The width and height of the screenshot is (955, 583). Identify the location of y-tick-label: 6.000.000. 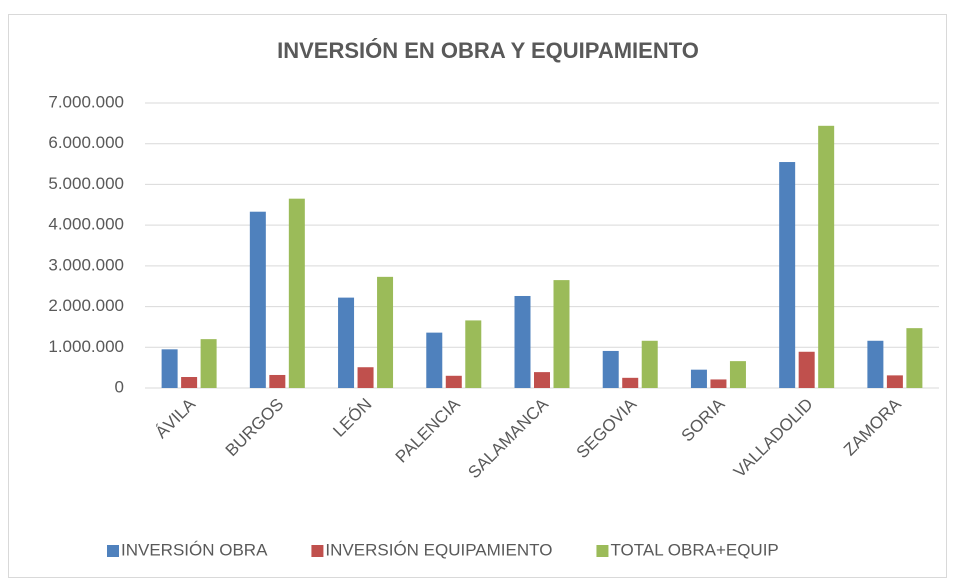
(86, 142).